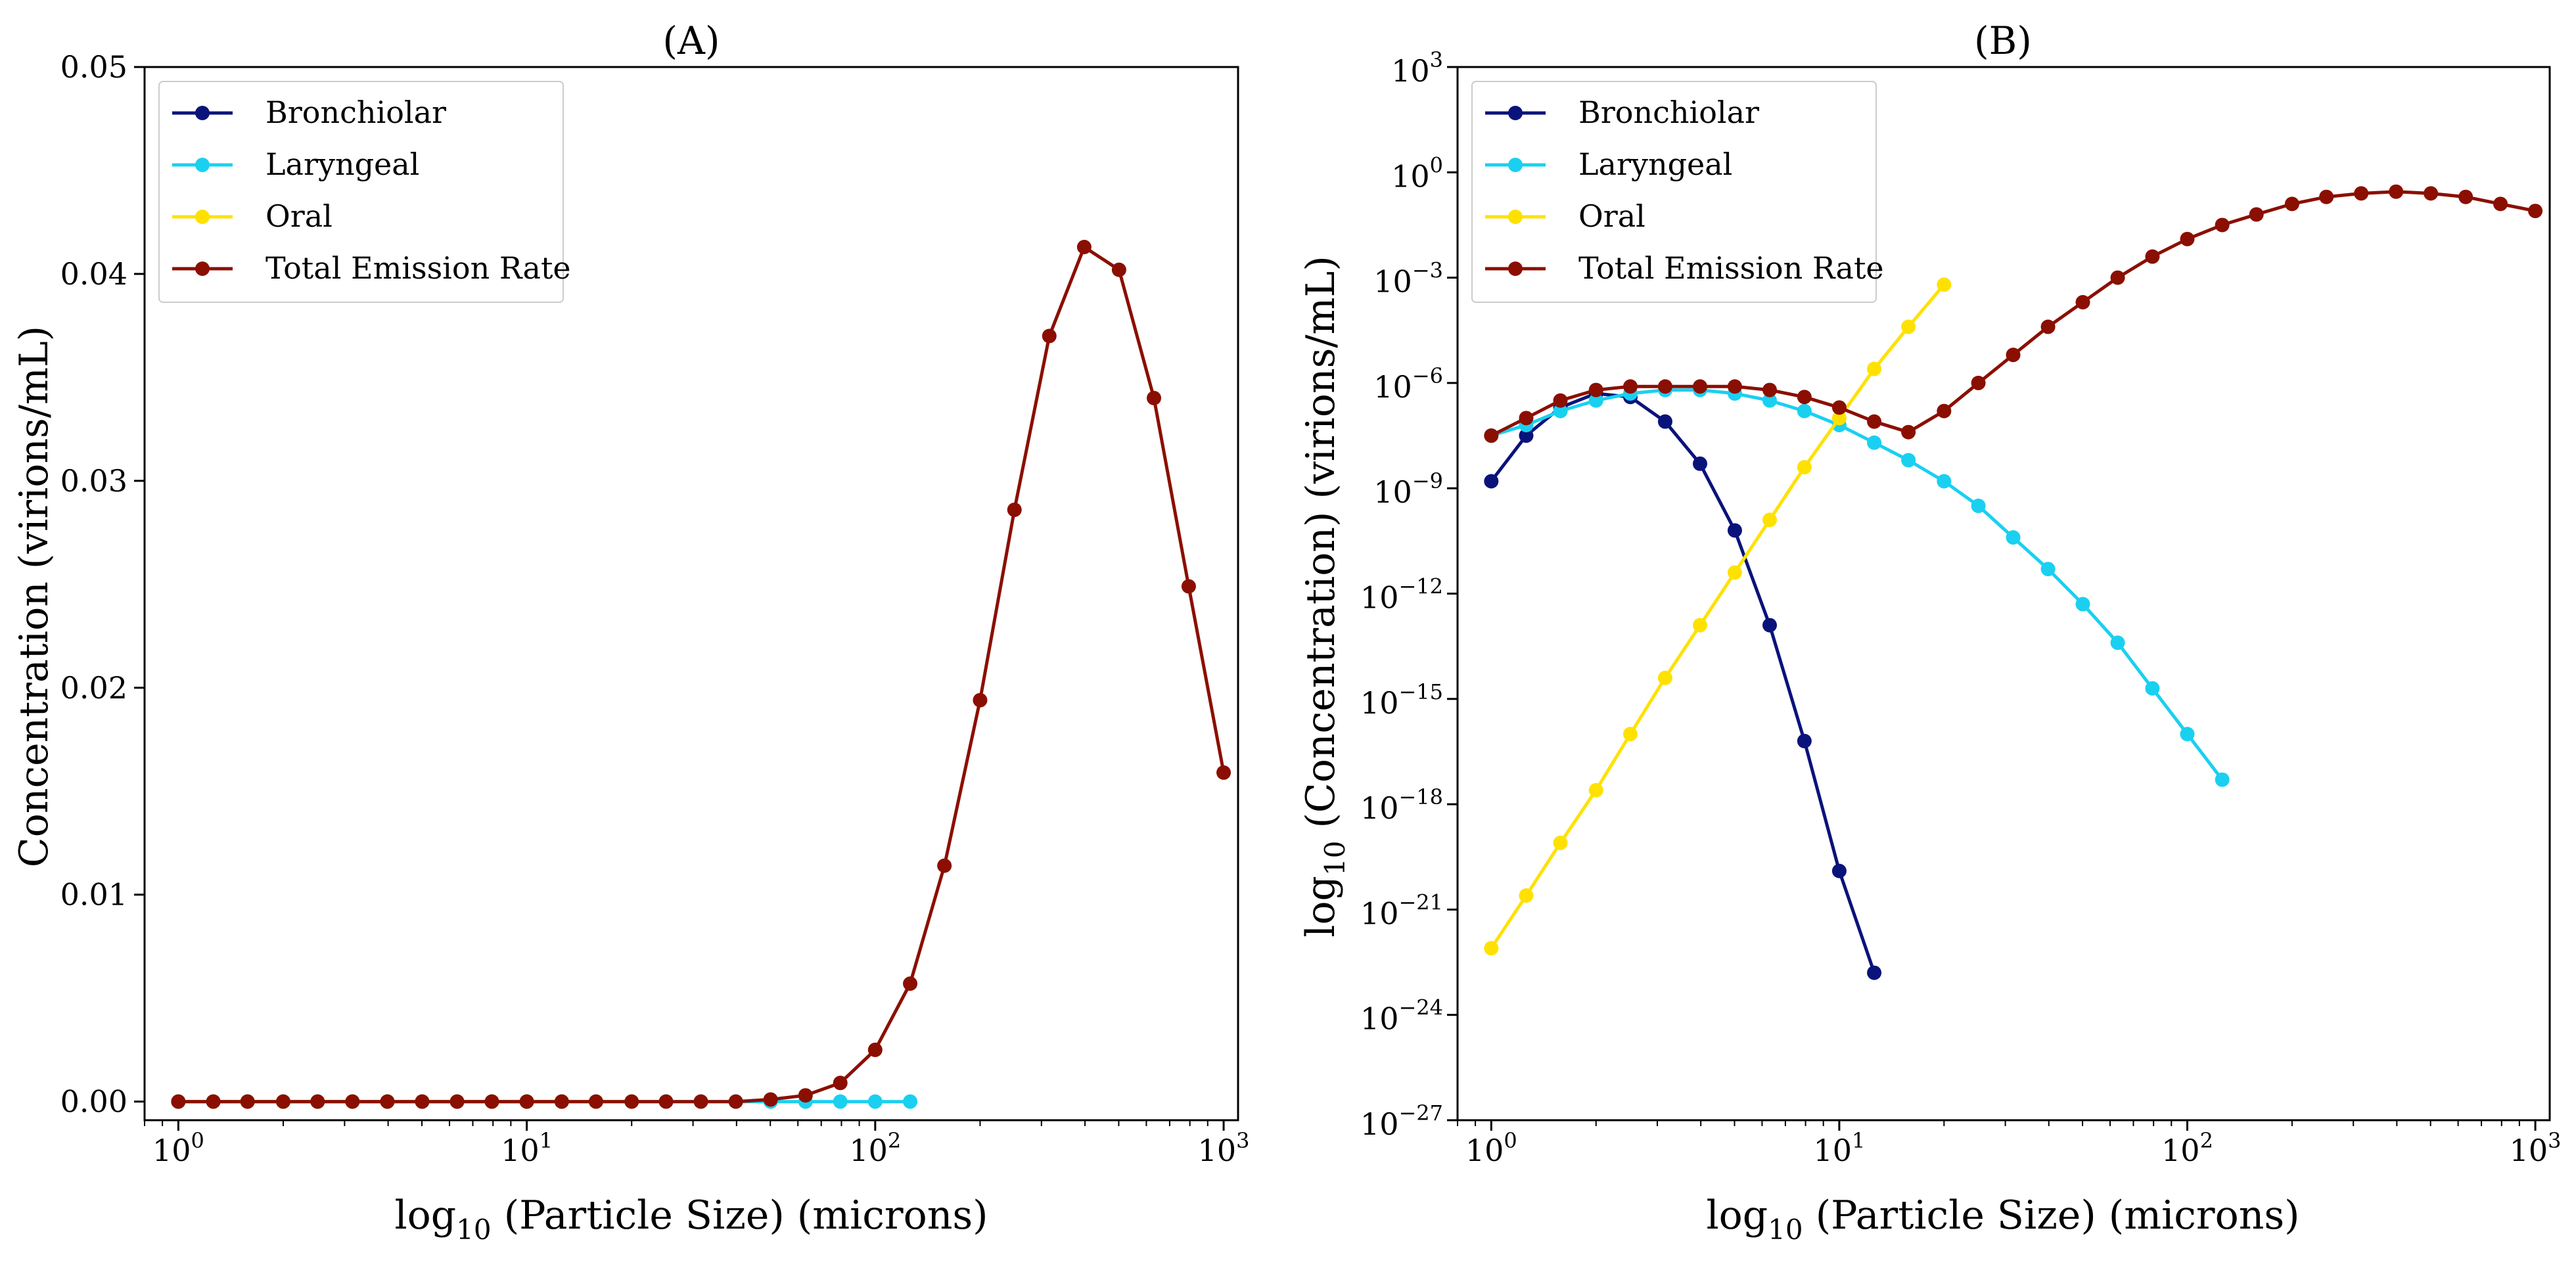  I want to click on panel-b-y-tick-exponent: −15, so click(1421, 691).